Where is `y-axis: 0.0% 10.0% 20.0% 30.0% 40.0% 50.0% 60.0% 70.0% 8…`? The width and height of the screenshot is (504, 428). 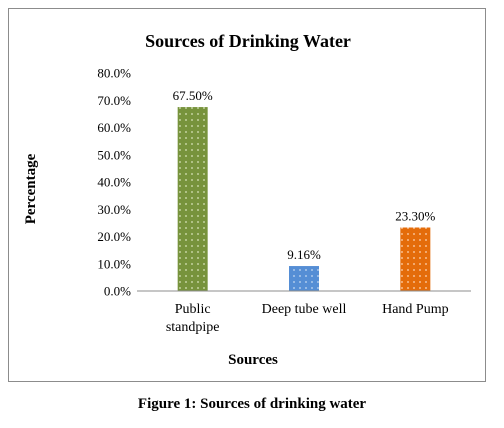 y-axis: 0.0% 10.0% 20.0% 30.0% 40.0% 50.0% 60.0% 70.0% 8… is located at coordinates (114, 182).